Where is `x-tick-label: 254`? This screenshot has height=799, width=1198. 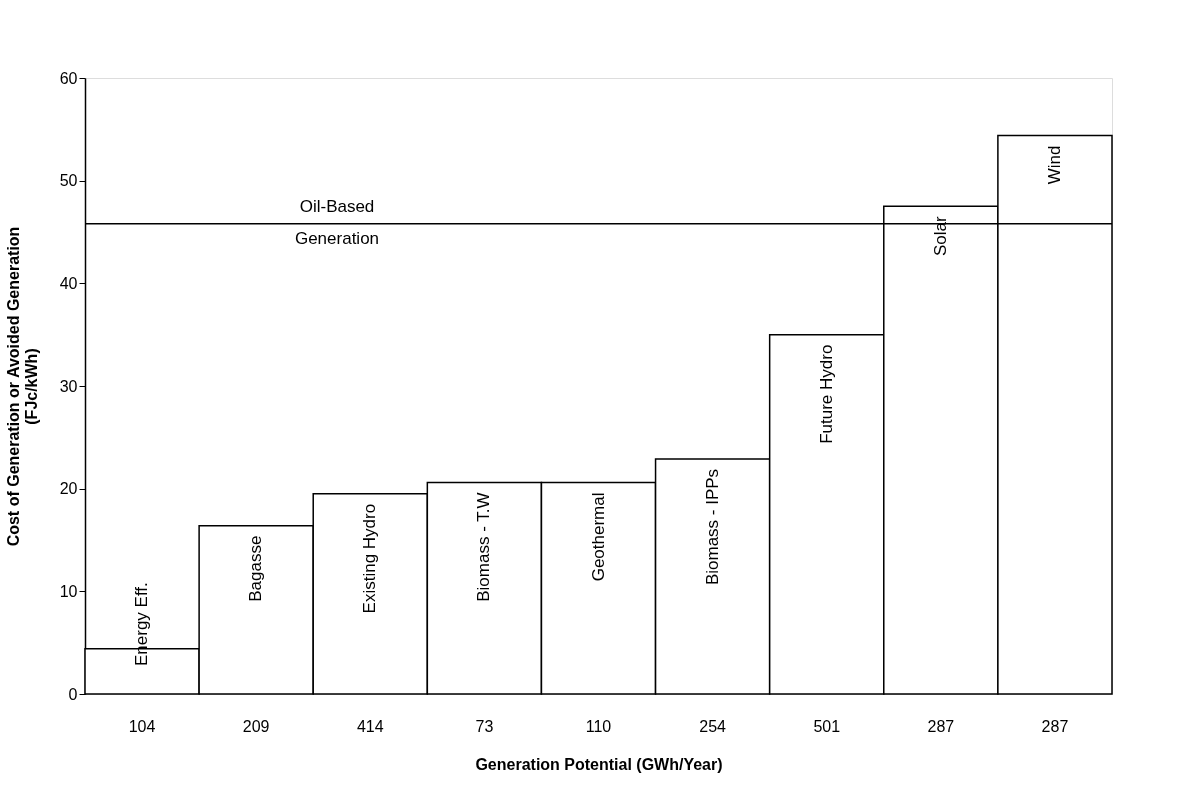
x-tick-label: 254 is located at coordinates (713, 726).